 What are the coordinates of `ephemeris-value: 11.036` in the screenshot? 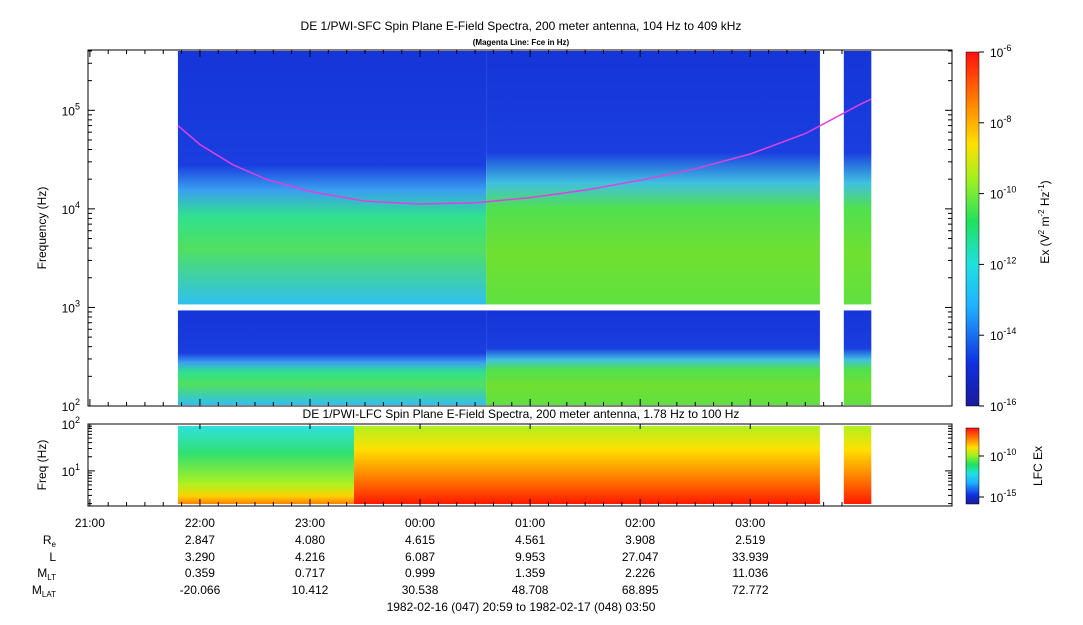 It's located at (750, 573).